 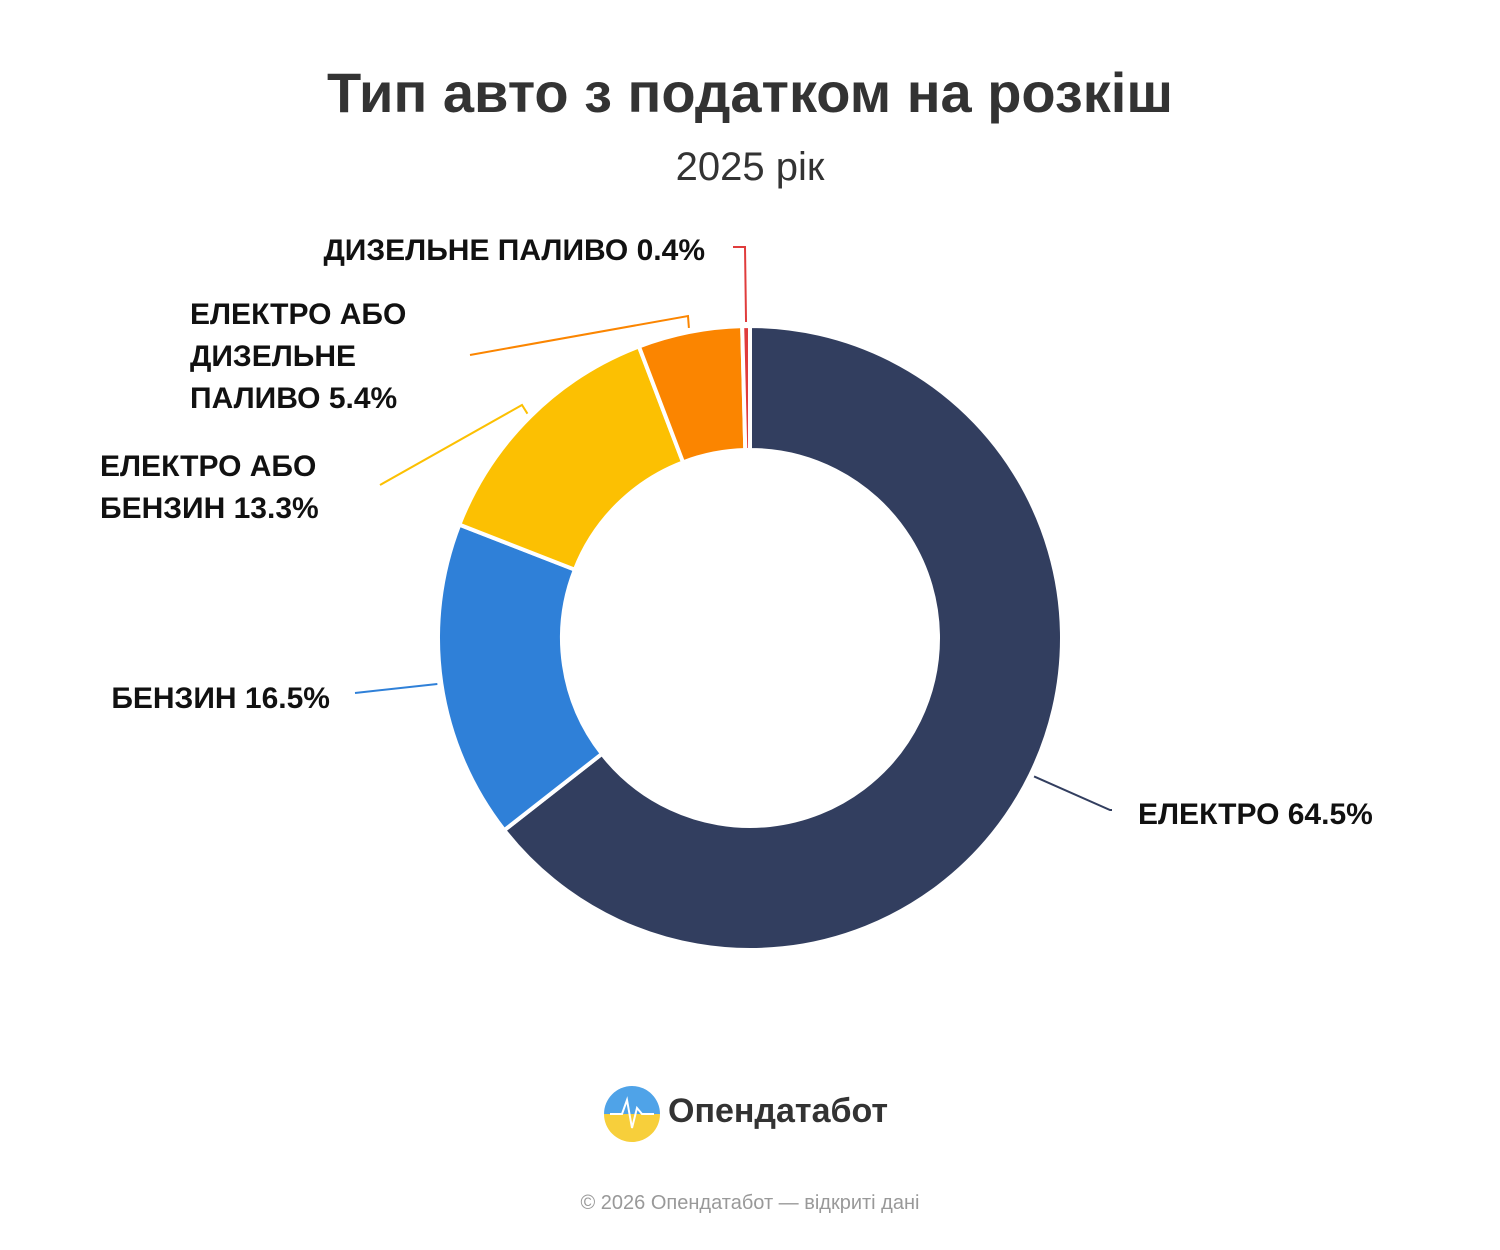 What do you see at coordinates (1330, 814) in the screenshot?
I see `value-label: 64.5%` at bounding box center [1330, 814].